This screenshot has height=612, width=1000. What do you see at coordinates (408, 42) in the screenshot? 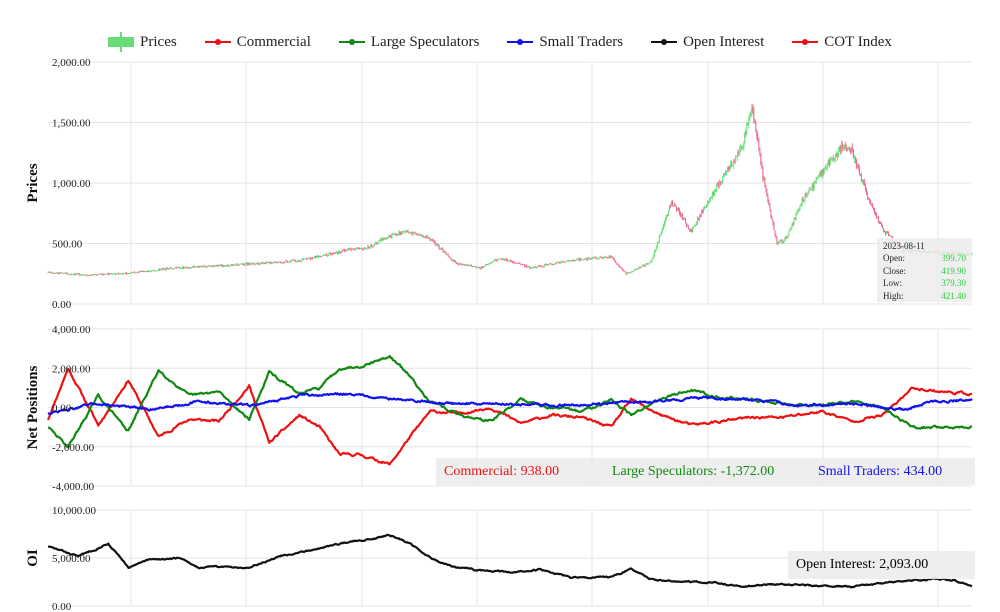
I see `legend-item: Large Speculators` at bounding box center [408, 42].